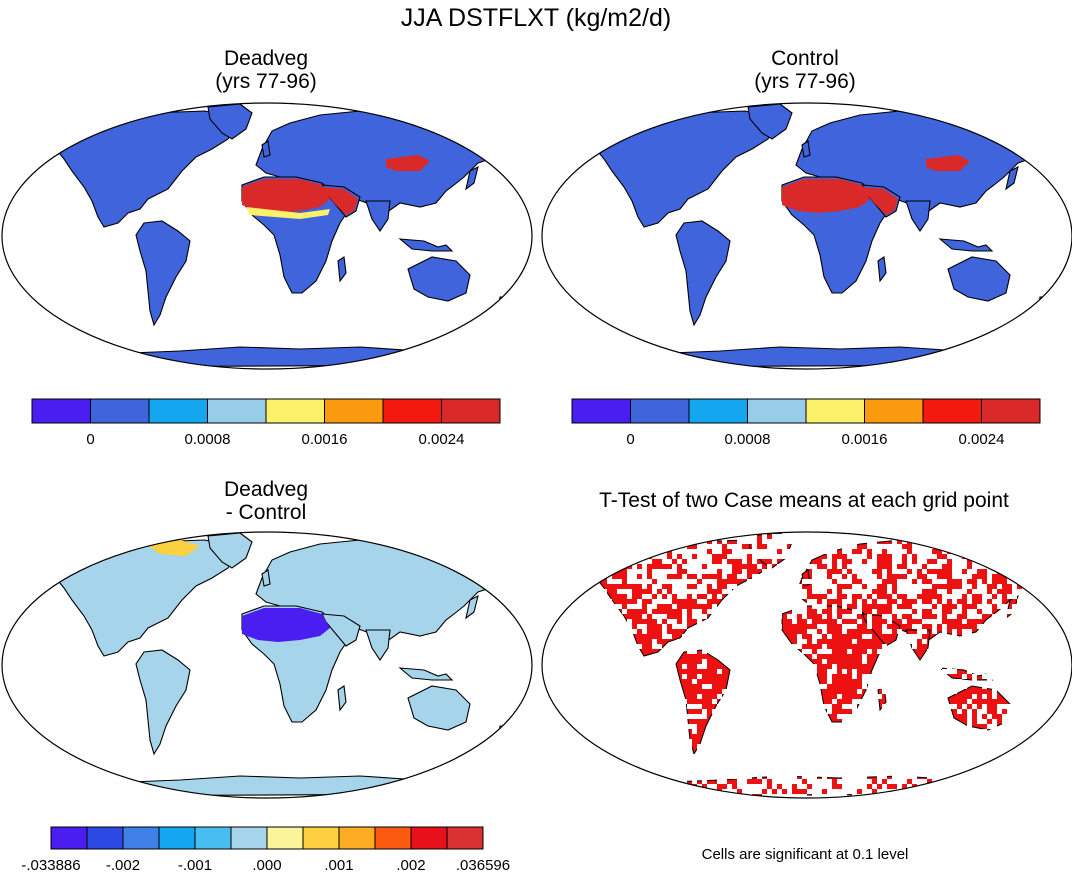 This screenshot has height=873, width=1072. I want to click on region-sahara, so click(286, 625).